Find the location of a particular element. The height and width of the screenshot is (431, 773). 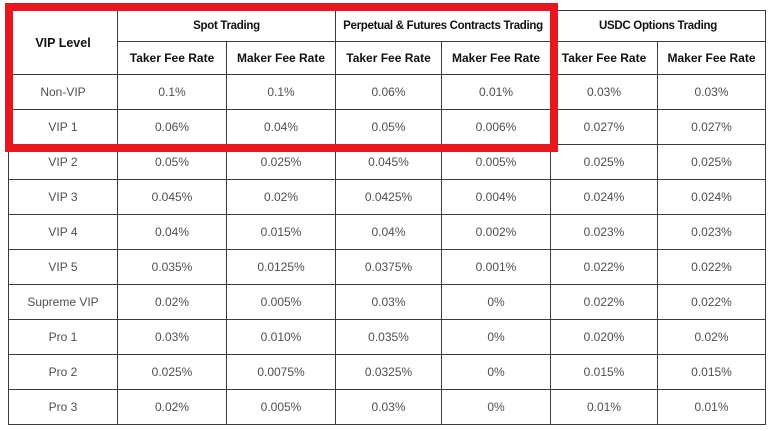

spot-taker-fee-header: Taker Fee Rate is located at coordinates (172, 58).